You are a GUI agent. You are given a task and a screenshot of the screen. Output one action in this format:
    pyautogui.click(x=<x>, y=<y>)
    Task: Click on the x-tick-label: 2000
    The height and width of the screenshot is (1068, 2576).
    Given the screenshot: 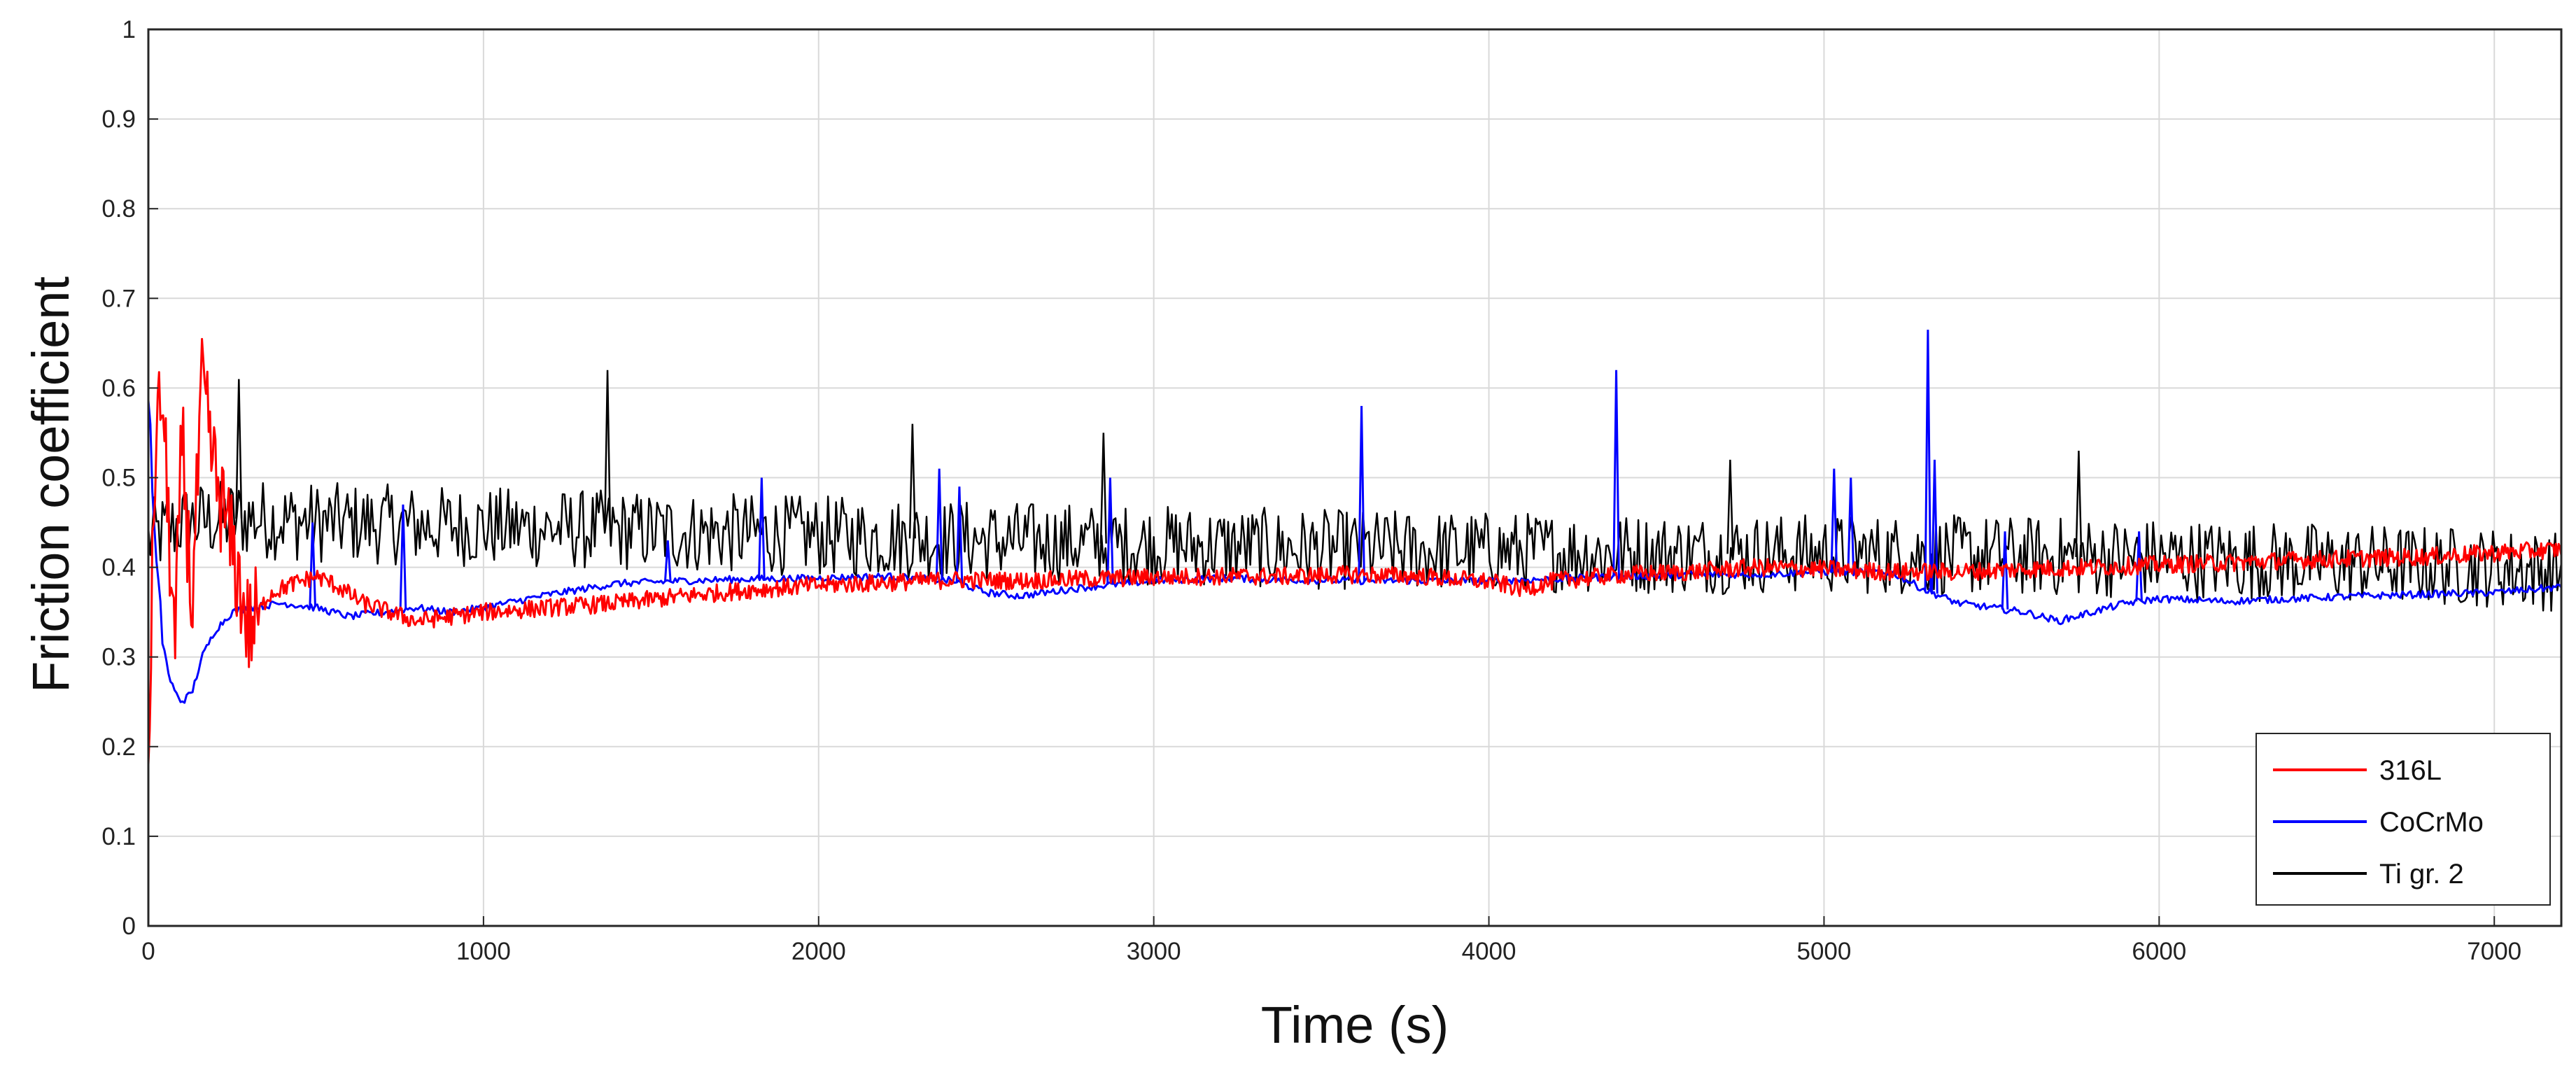 What is the action you would take?
    pyautogui.click(x=818, y=951)
    